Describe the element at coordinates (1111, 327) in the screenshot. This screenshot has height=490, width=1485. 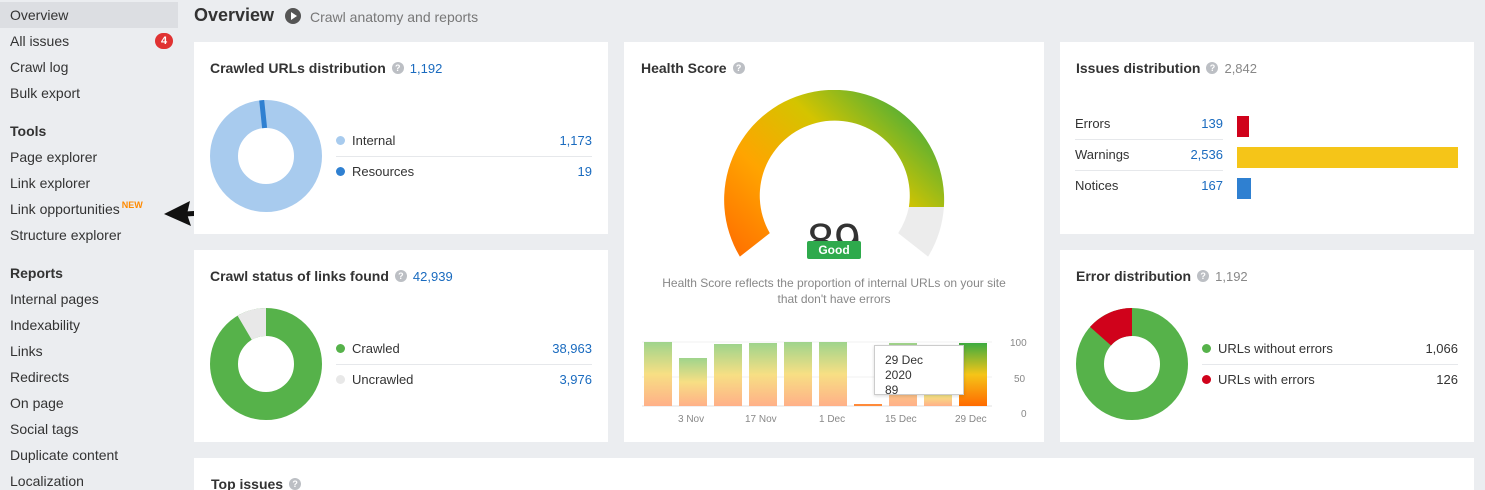
I see `donut-slice-errors` at that location.